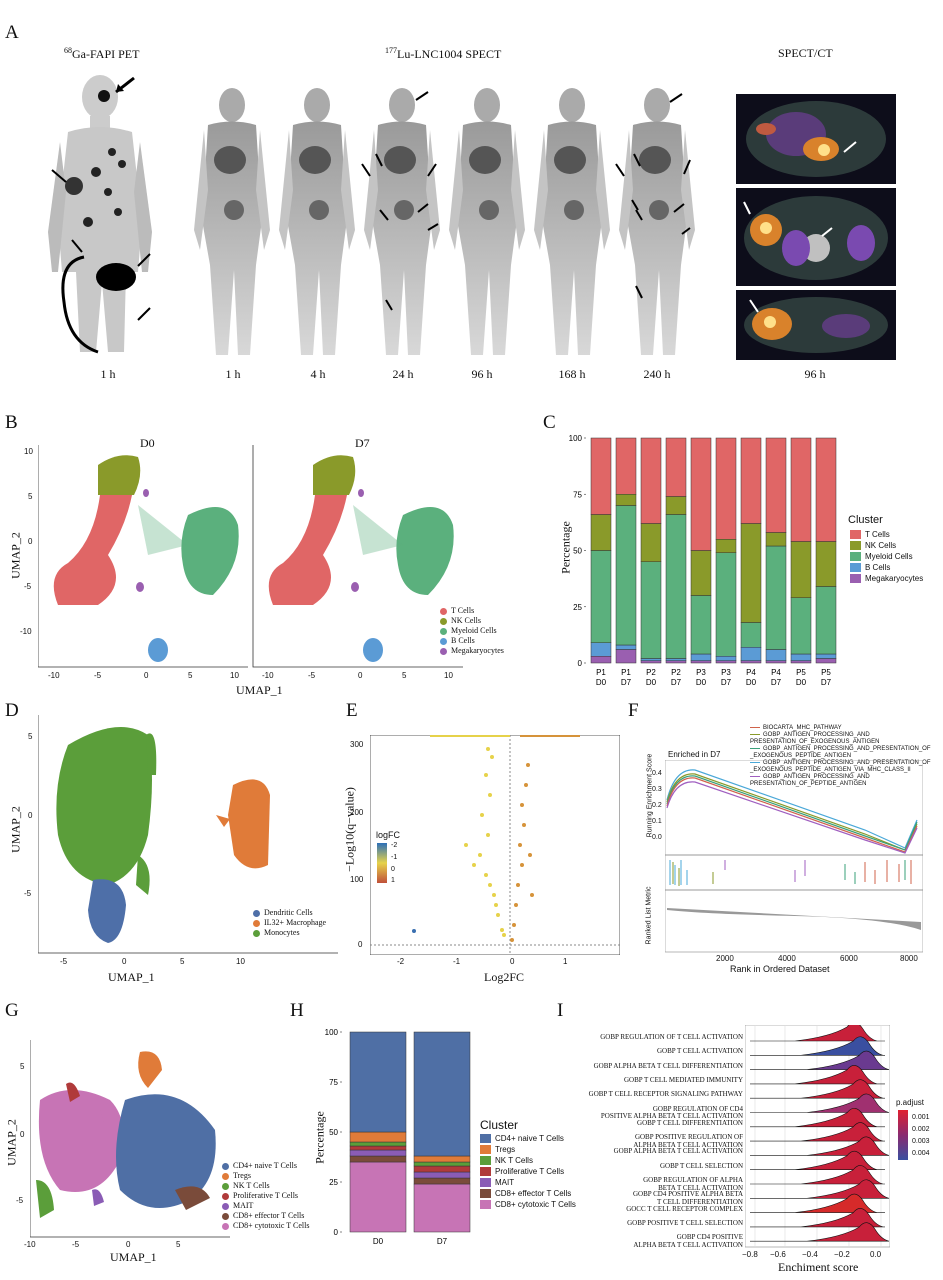  What do you see at coordinates (15, 555) in the screenshot?
I see `umap-b-ylabel: UMAP_2` at bounding box center [15, 555].